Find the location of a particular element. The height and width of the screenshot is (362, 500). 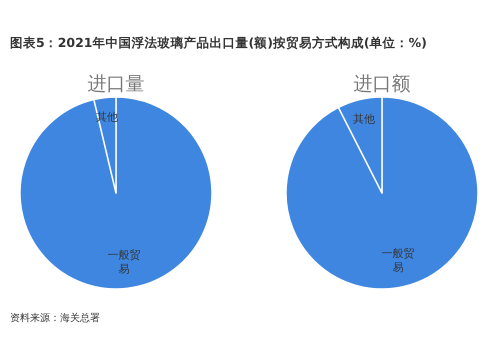

text: 图表5：2021年中国浮法玻璃产品出口量(额)按贸易方式构成(单位：%) is located at coordinates (218, 42).